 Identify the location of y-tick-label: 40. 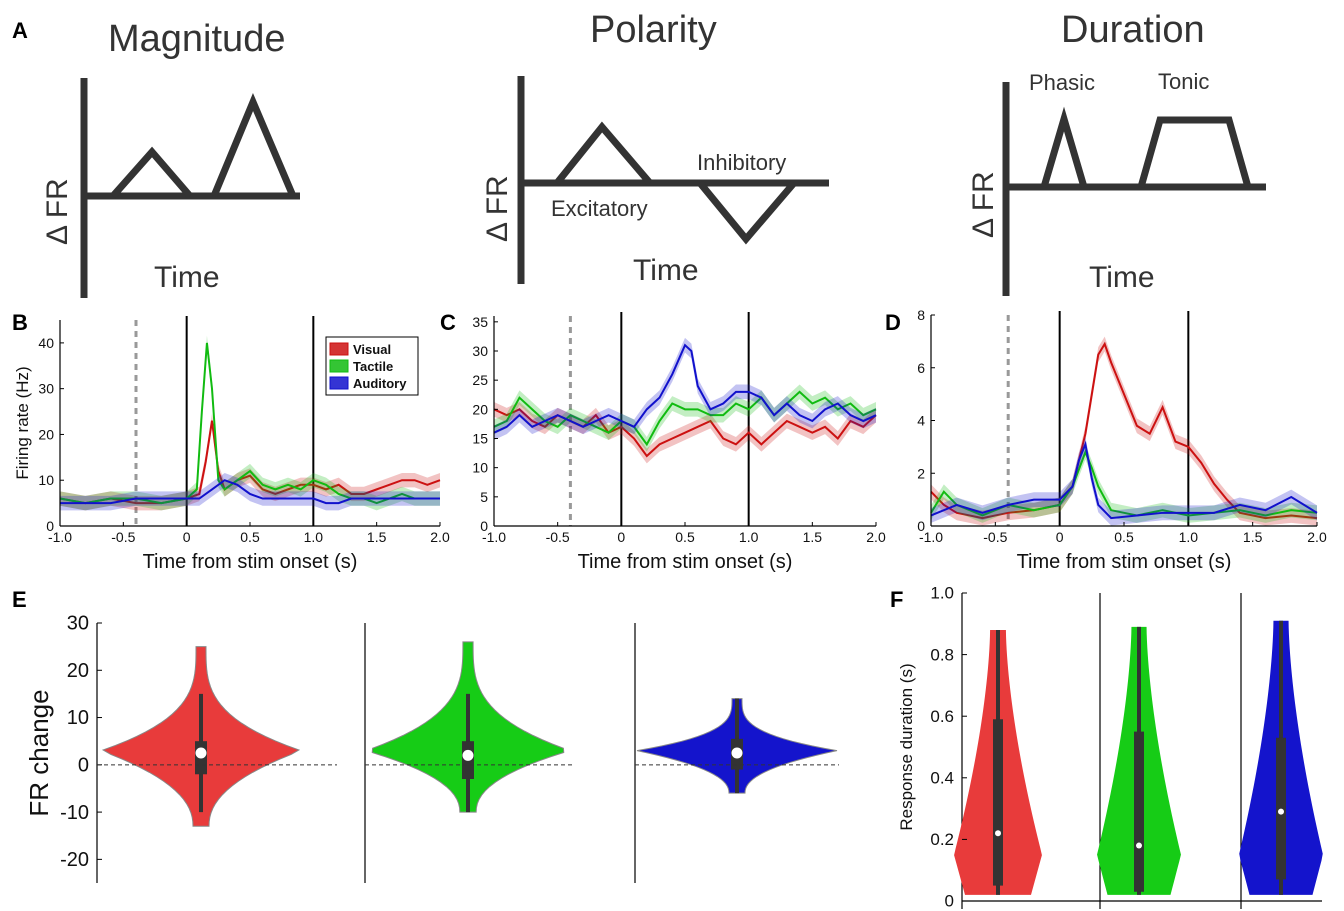
(46, 343).